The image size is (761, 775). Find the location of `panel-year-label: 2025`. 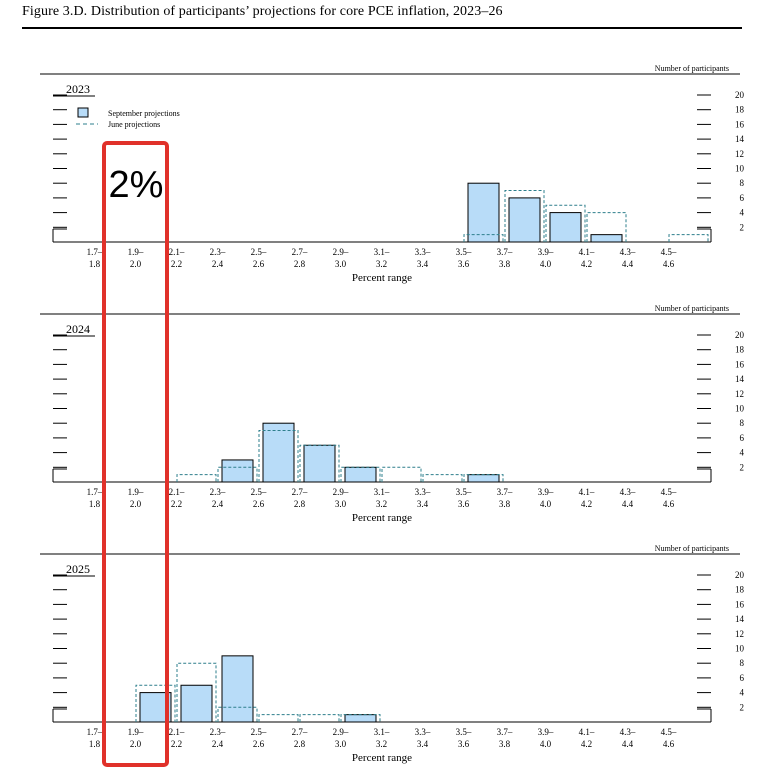

panel-year-label: 2025 is located at coordinates (78, 569).